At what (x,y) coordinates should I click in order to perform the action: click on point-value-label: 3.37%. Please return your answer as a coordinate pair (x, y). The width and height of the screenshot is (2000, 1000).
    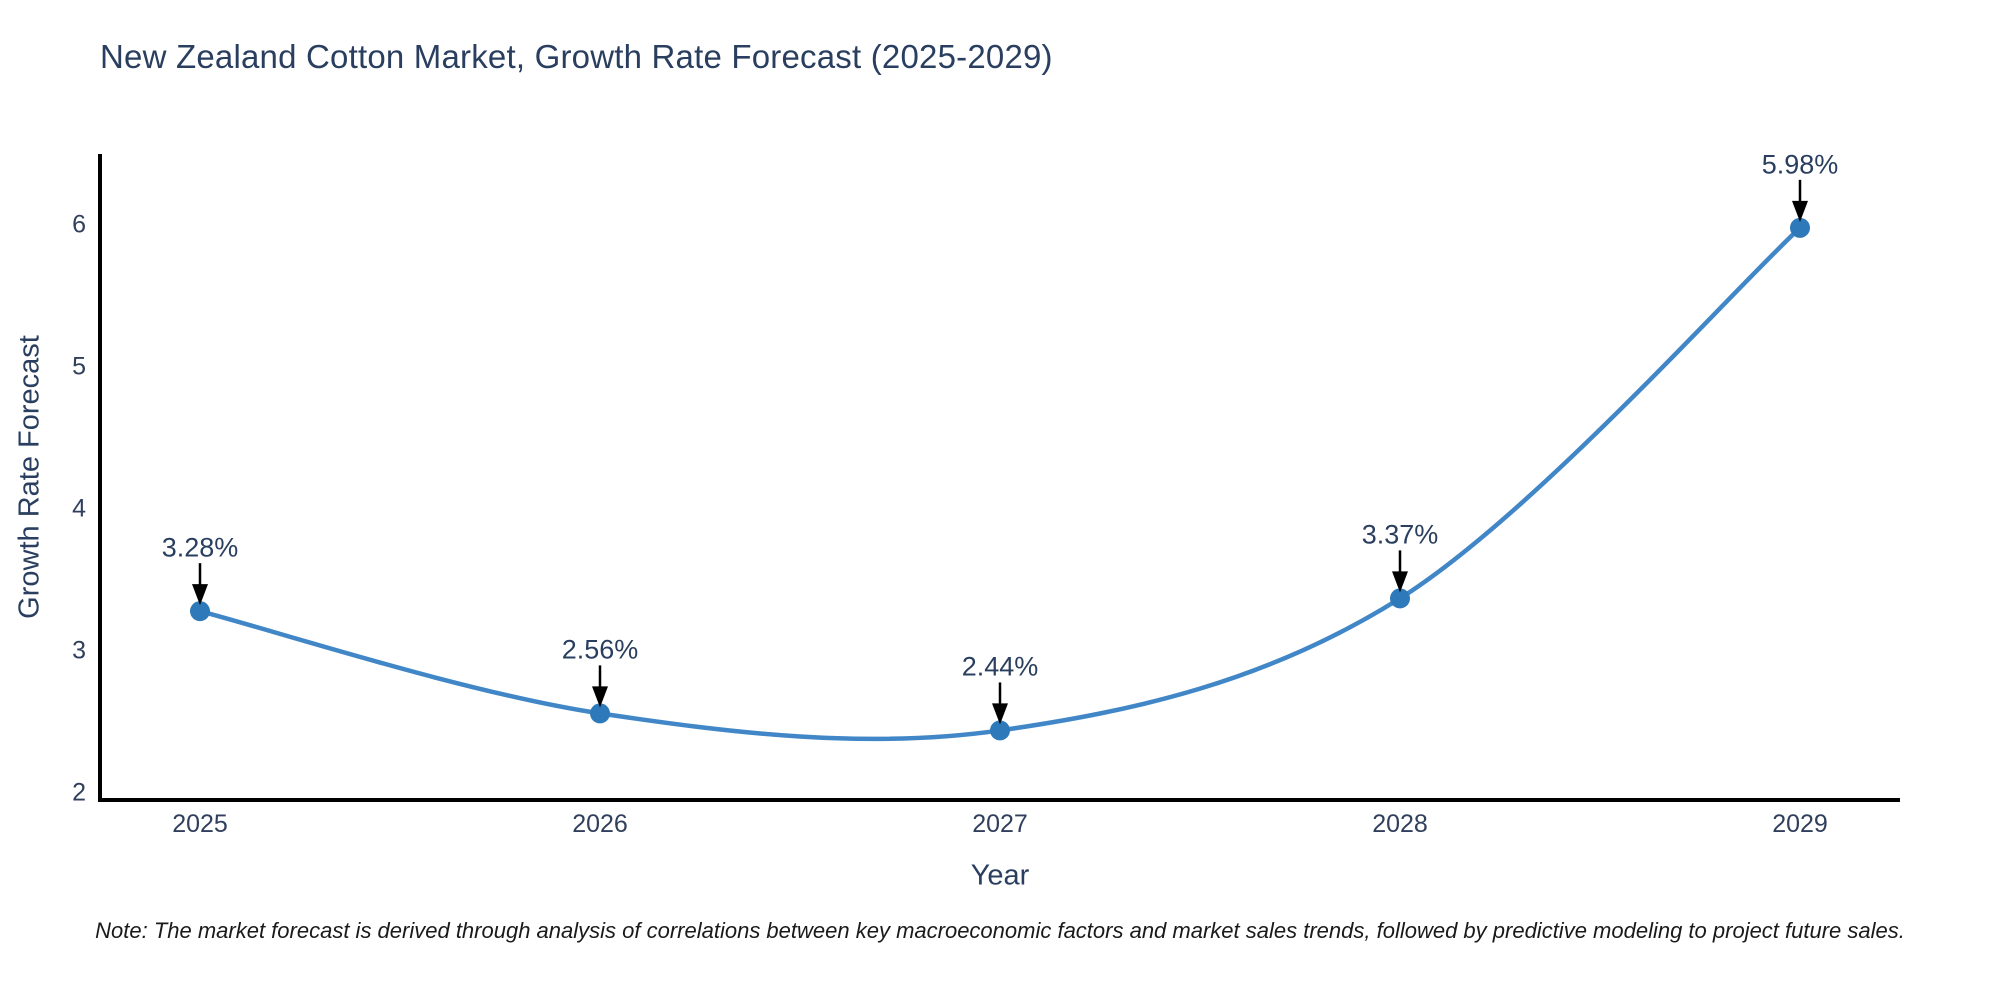
    Looking at the image, I should click on (1400, 534).